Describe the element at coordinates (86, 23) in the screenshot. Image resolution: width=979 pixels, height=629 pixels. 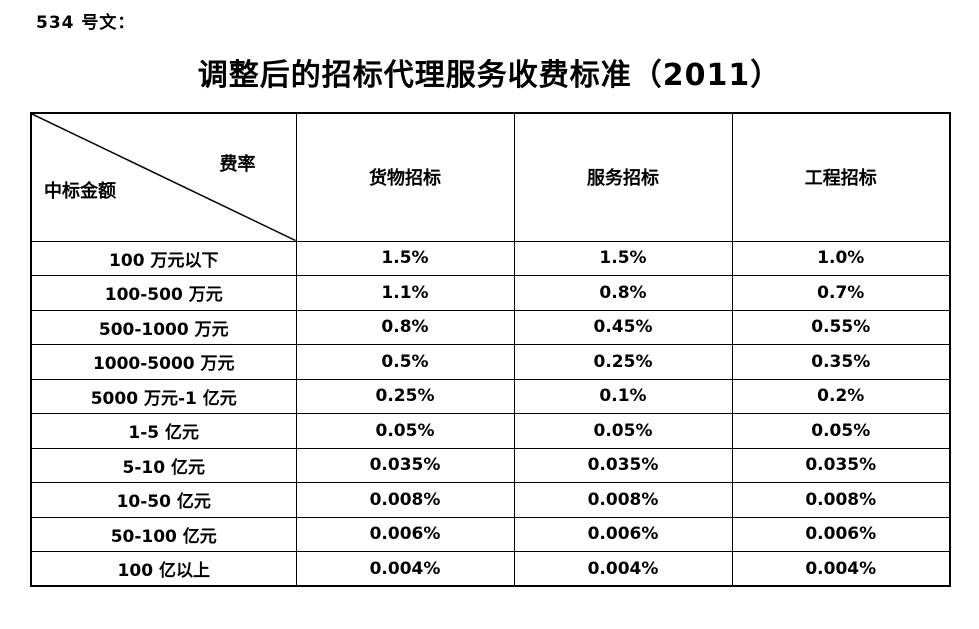
I see `document-ref-label: 534 号文：` at that location.